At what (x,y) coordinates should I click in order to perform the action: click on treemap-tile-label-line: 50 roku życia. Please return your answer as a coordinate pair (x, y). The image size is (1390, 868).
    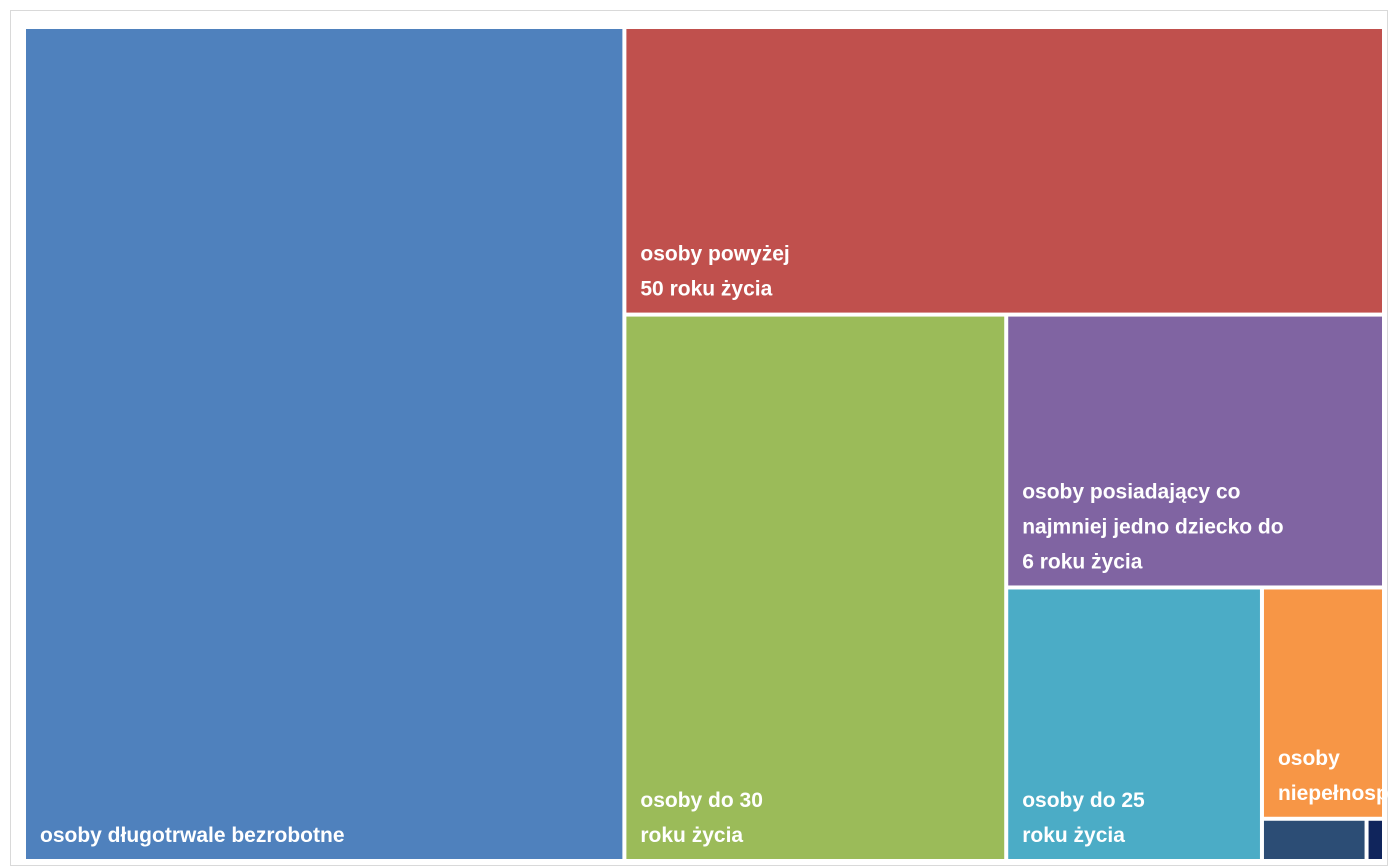
    Looking at the image, I should click on (706, 289).